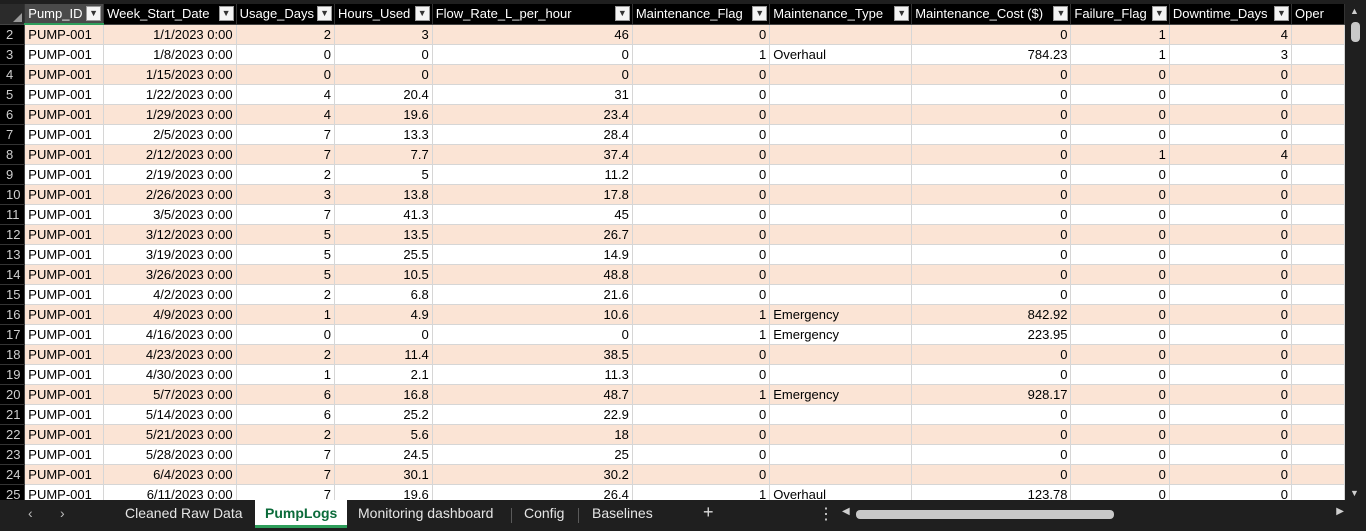  What do you see at coordinates (13, 154) in the screenshot?
I see `row-number: 8` at bounding box center [13, 154].